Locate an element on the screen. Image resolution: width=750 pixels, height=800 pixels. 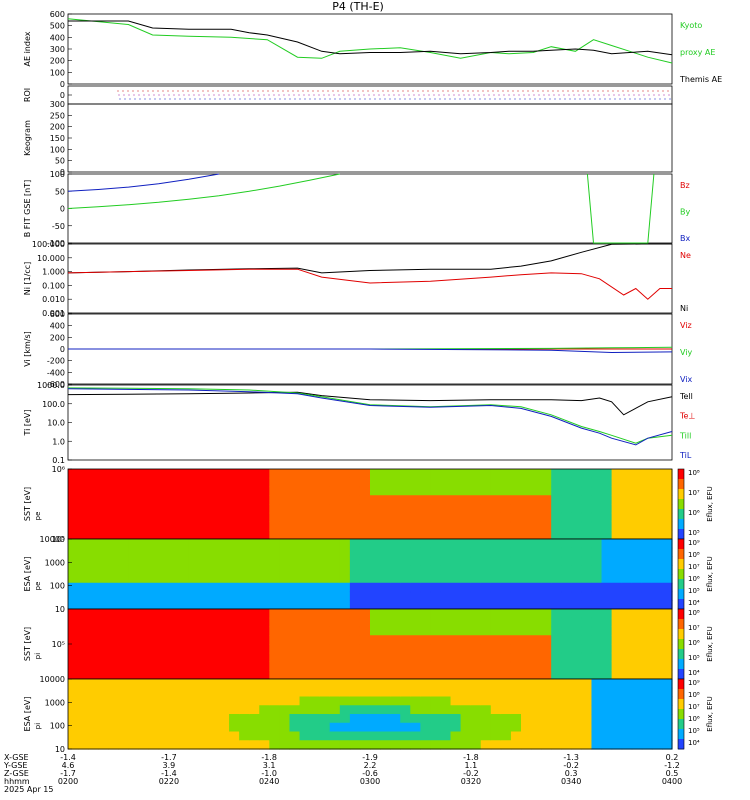
legend-entry: By is located at coordinates (685, 212).